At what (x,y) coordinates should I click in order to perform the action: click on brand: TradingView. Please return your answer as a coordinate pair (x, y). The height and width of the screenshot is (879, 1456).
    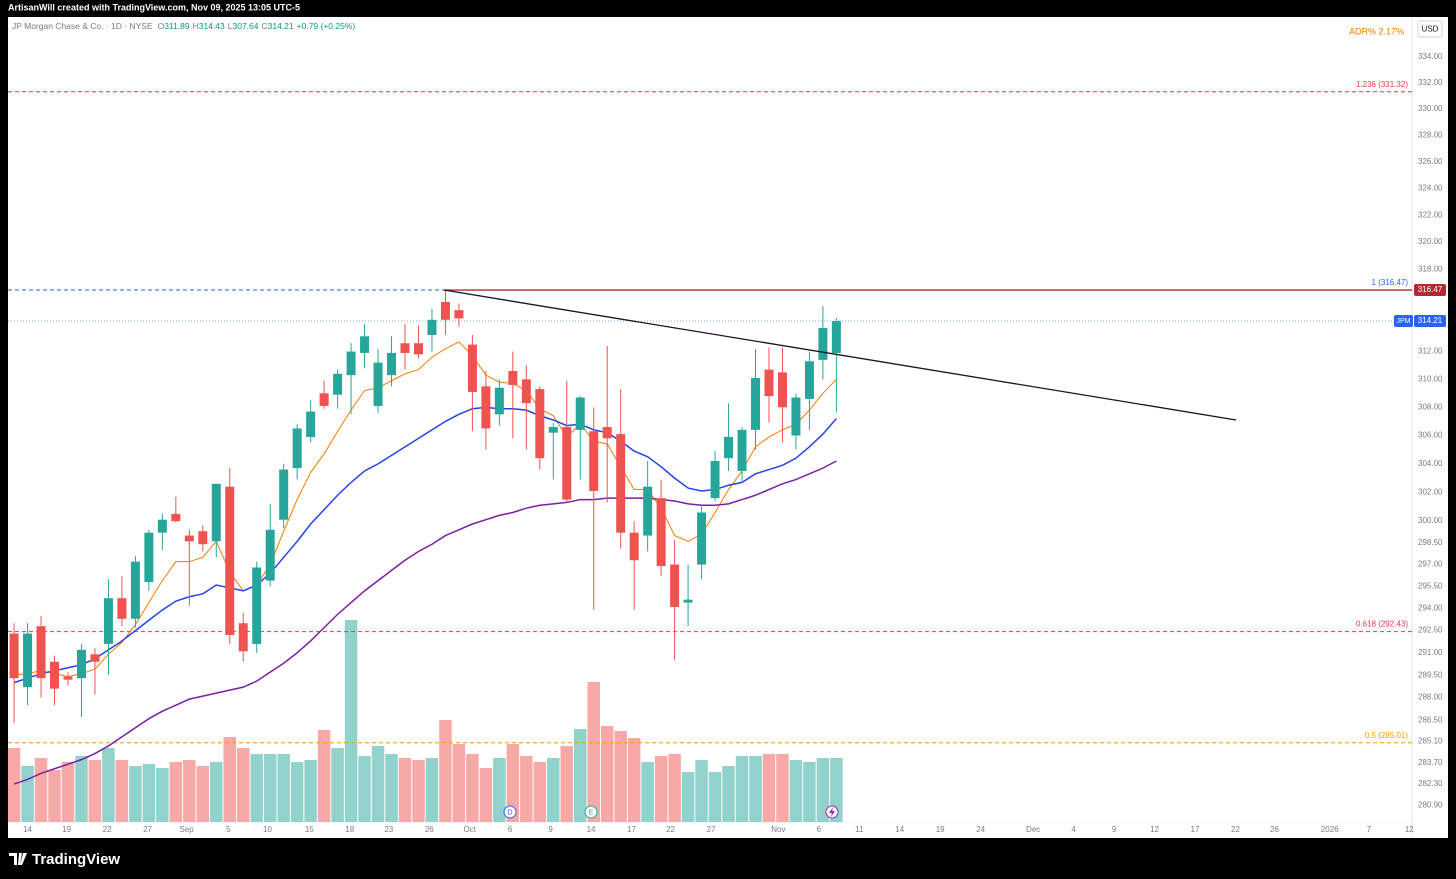
    Looking at the image, I should click on (76, 859).